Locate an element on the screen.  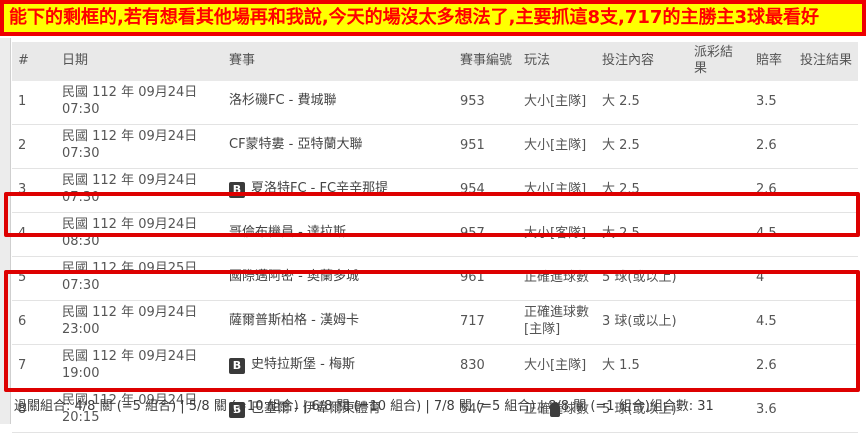
row-match: 哥倫布機員 - 達拉斯 is located at coordinates (338, 234).